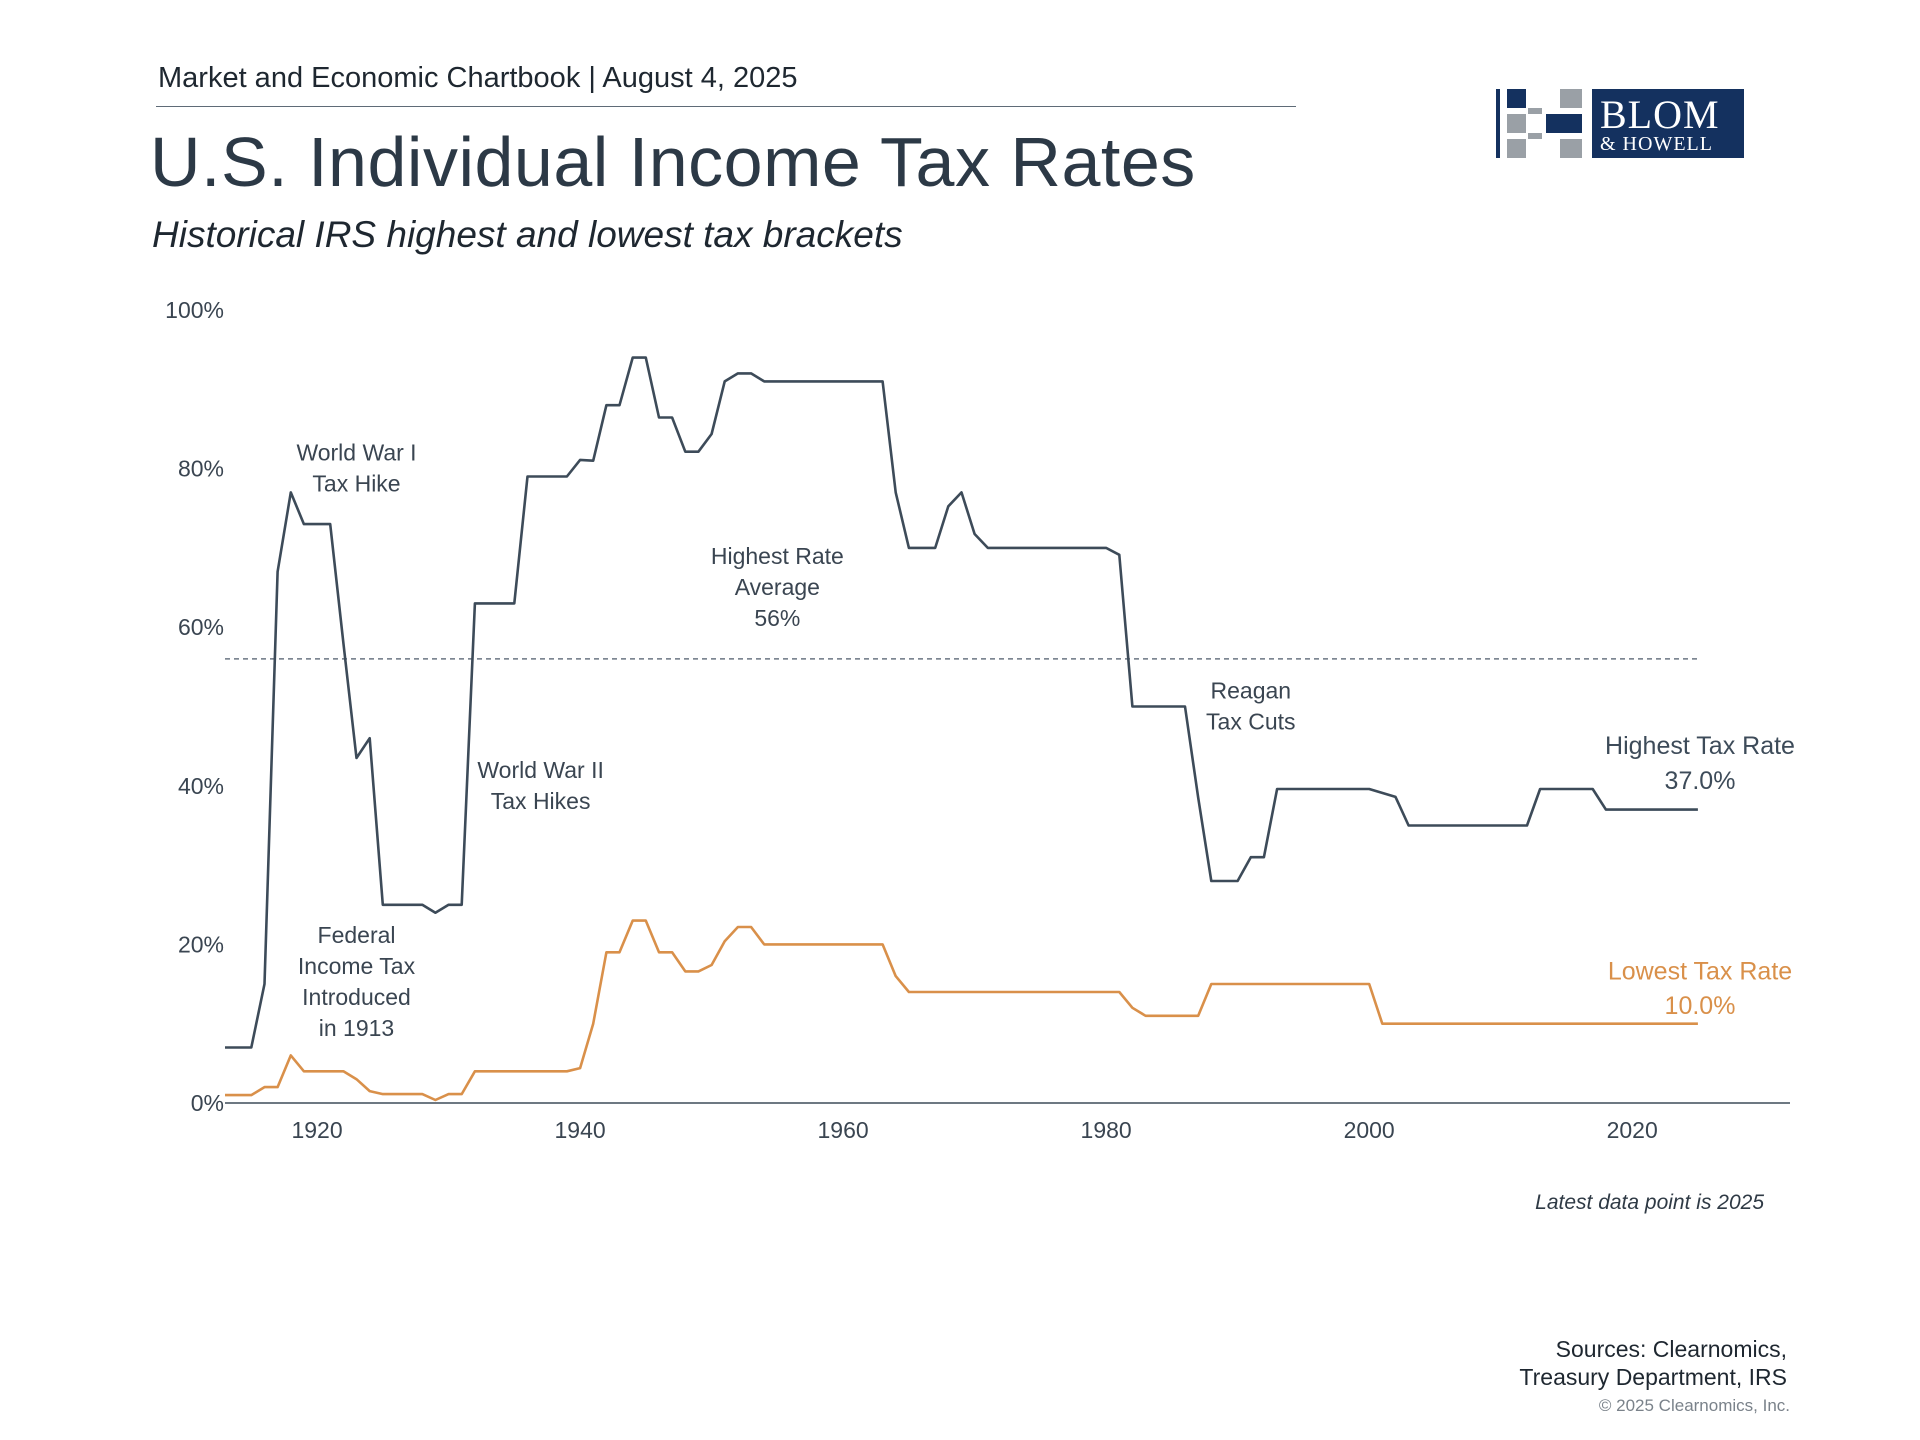 This screenshot has height=1440, width=1920. What do you see at coordinates (1700, 1006) in the screenshot?
I see `series-value-label: 10.0%` at bounding box center [1700, 1006].